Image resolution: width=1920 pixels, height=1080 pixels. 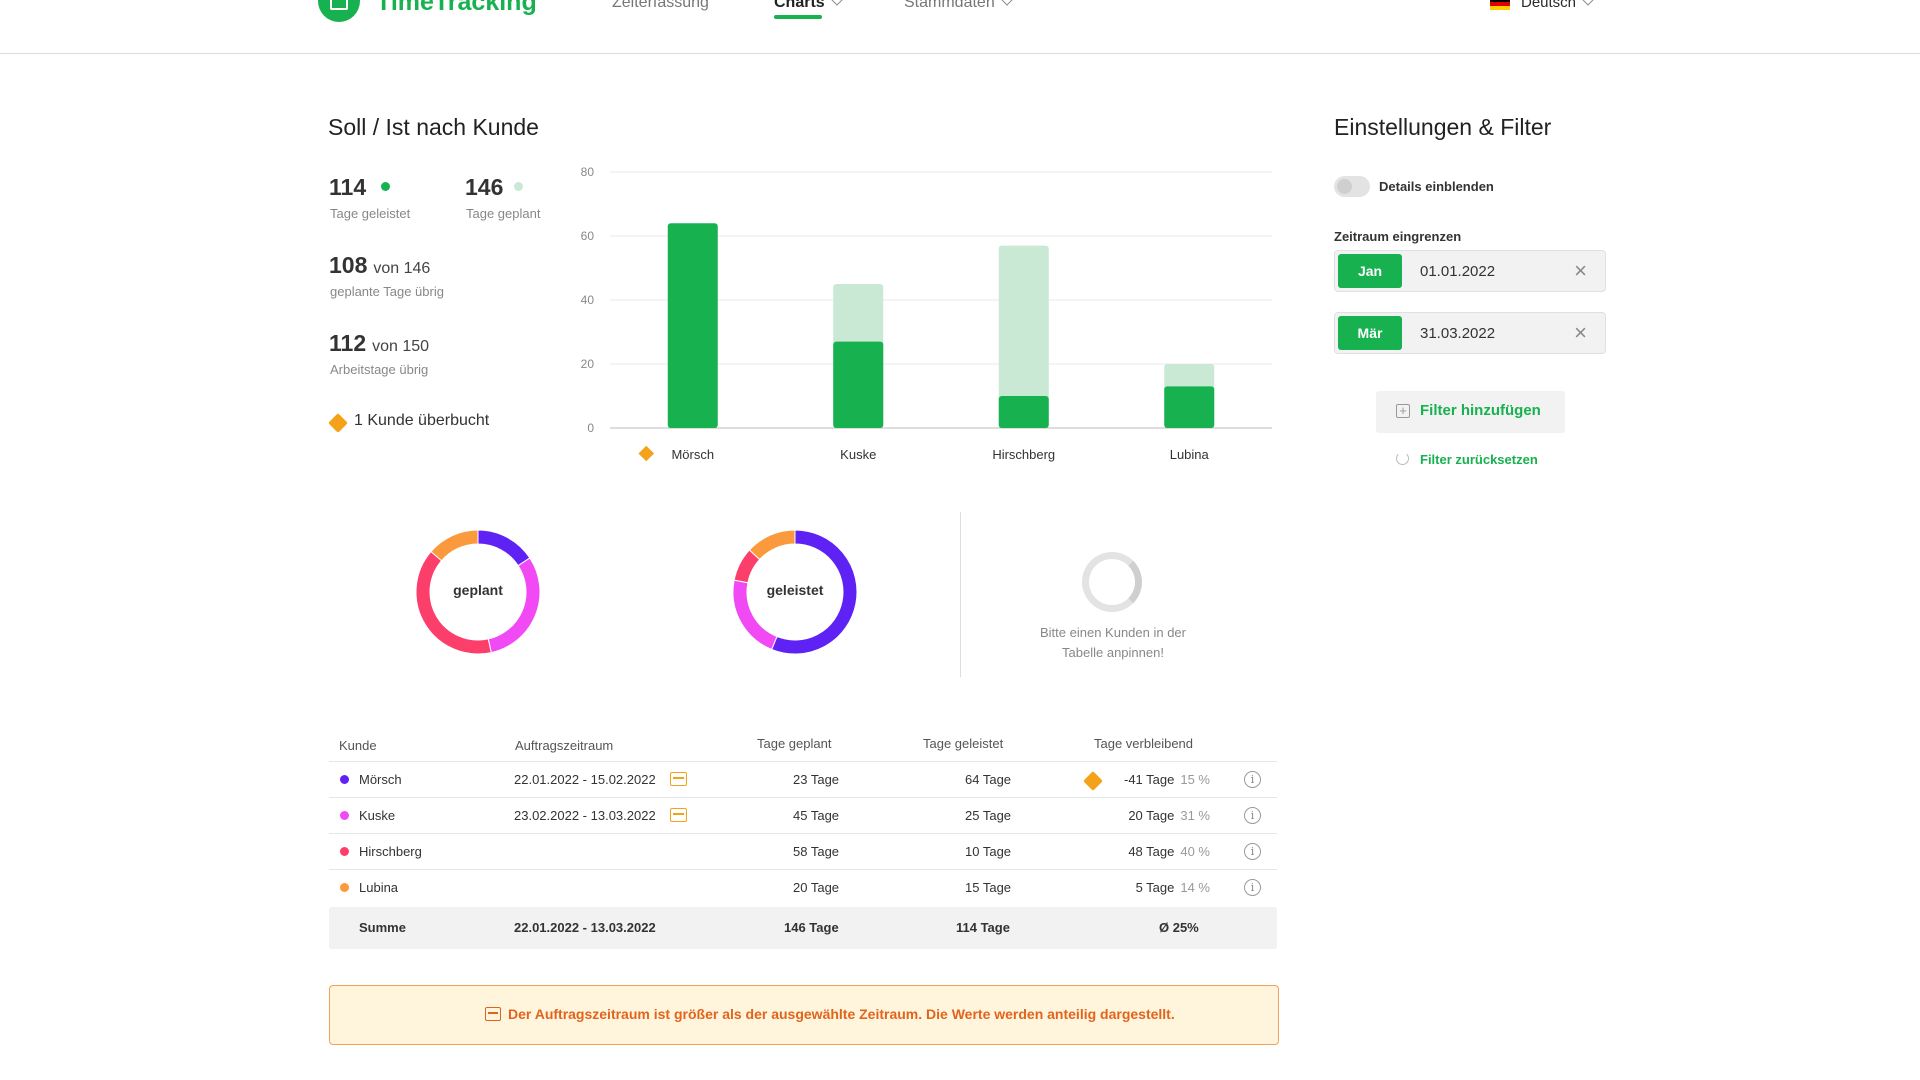 What do you see at coordinates (387, 291) in the screenshot?
I see `kpi-remaining-planned-label: geplante Tage übrig` at bounding box center [387, 291].